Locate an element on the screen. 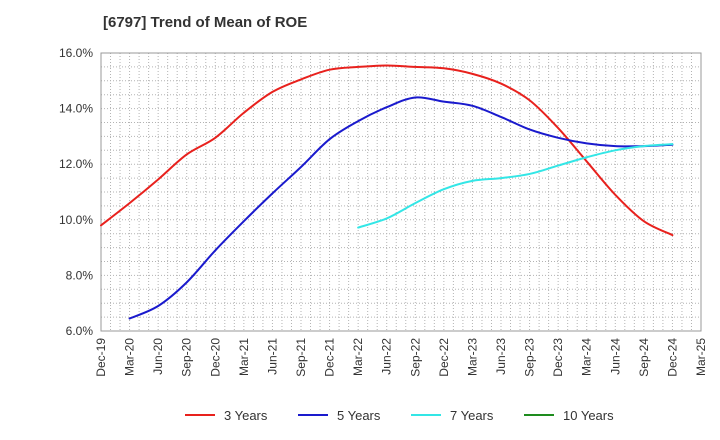  x-tick-label: Sep-22 is located at coordinates (415, 357).